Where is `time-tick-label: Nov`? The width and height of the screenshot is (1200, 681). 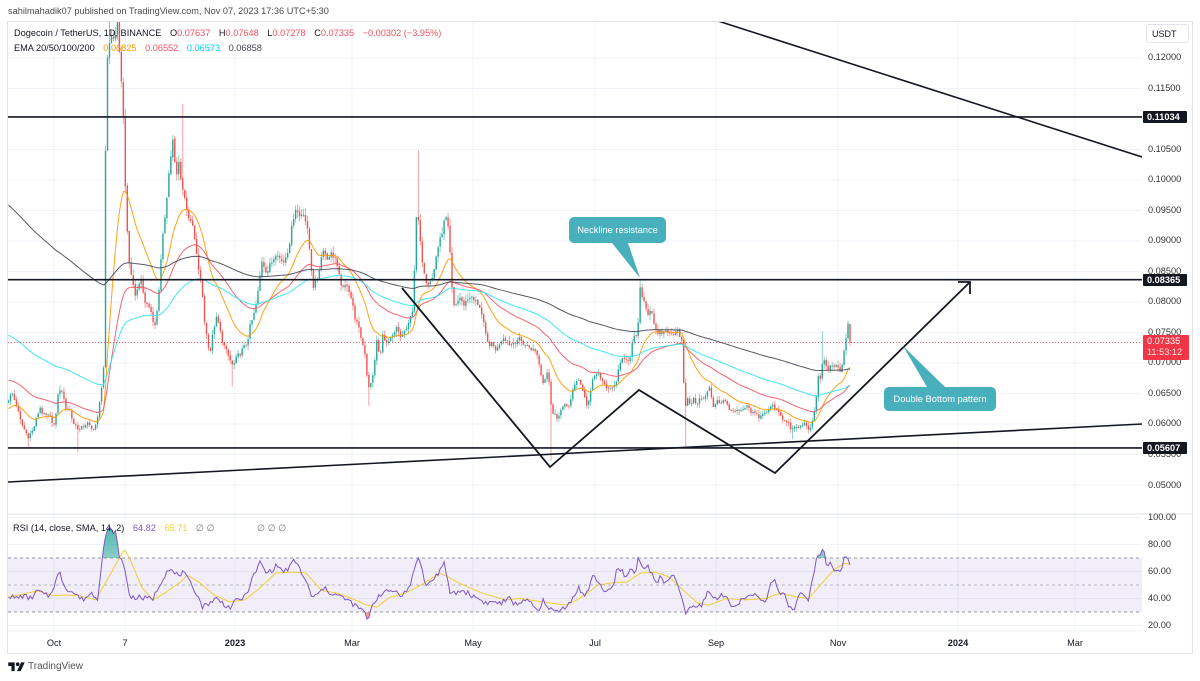 time-tick-label: Nov is located at coordinates (838, 643).